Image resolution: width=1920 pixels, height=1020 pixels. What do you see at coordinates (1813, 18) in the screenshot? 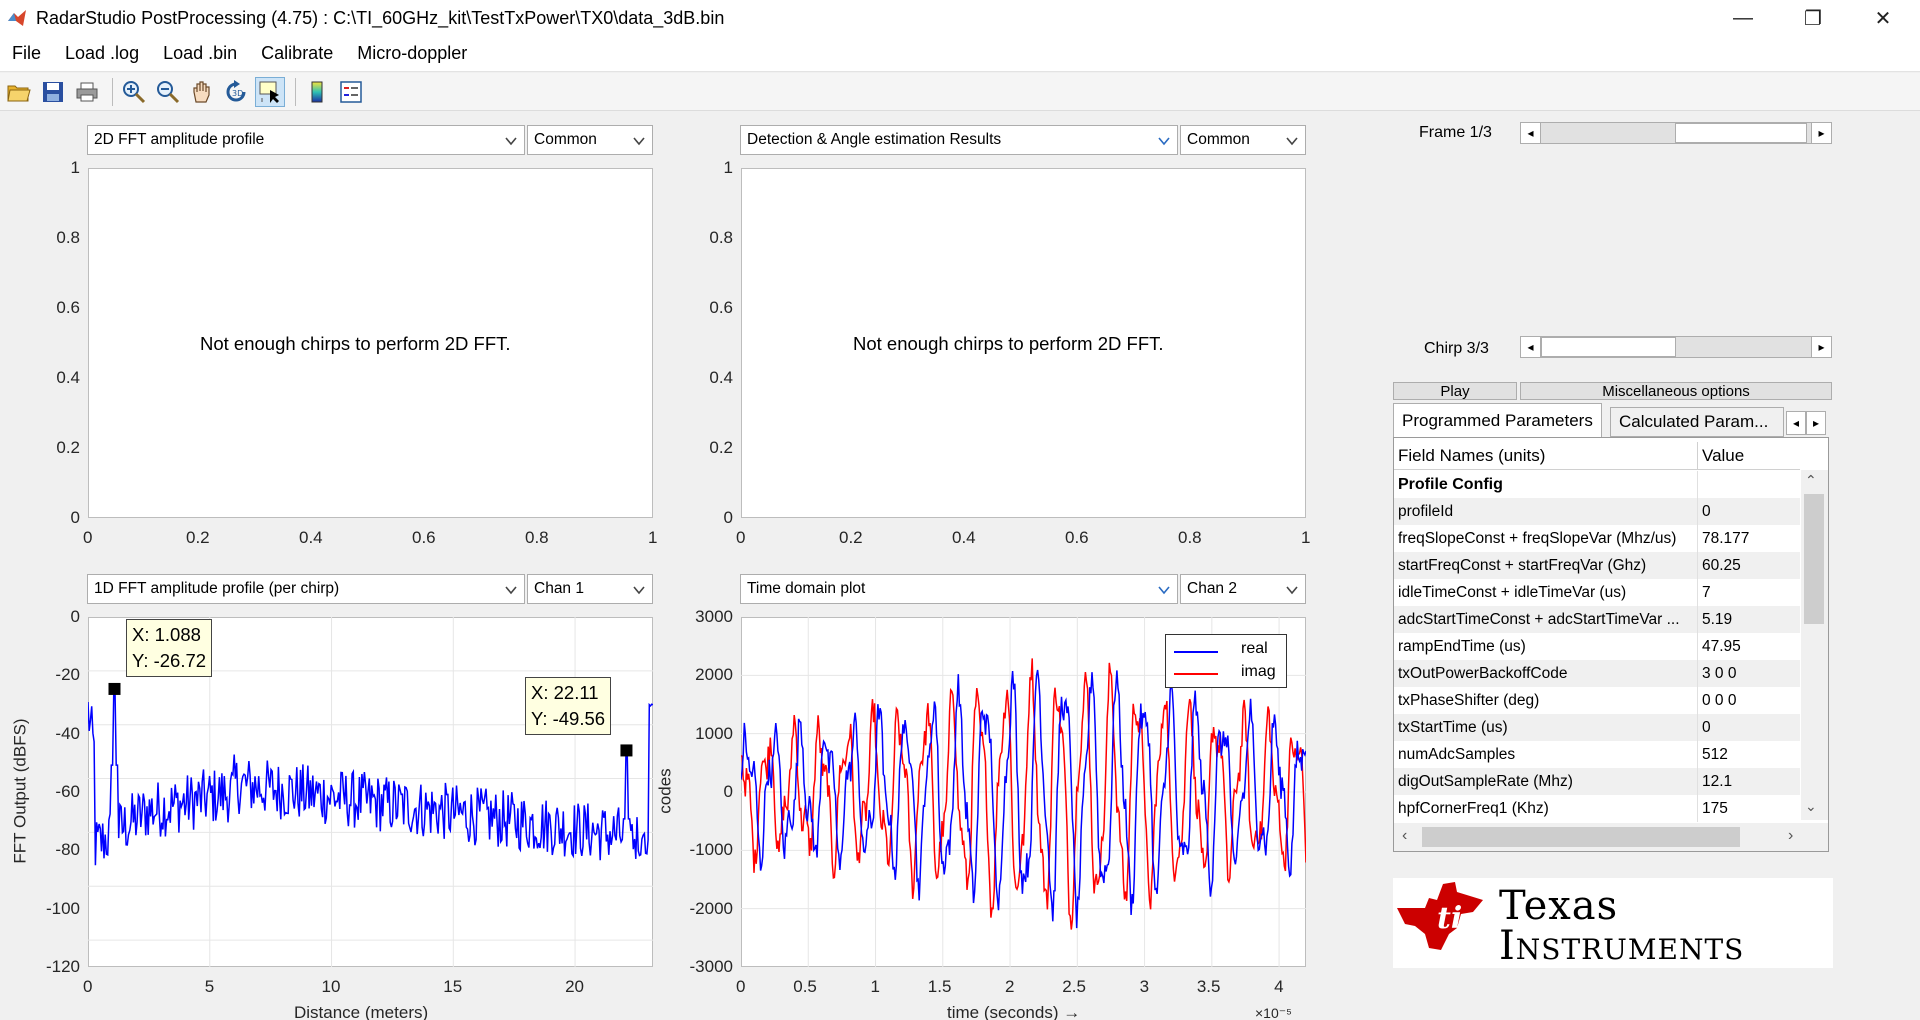
I see `restore-button: ❐` at bounding box center [1813, 18].